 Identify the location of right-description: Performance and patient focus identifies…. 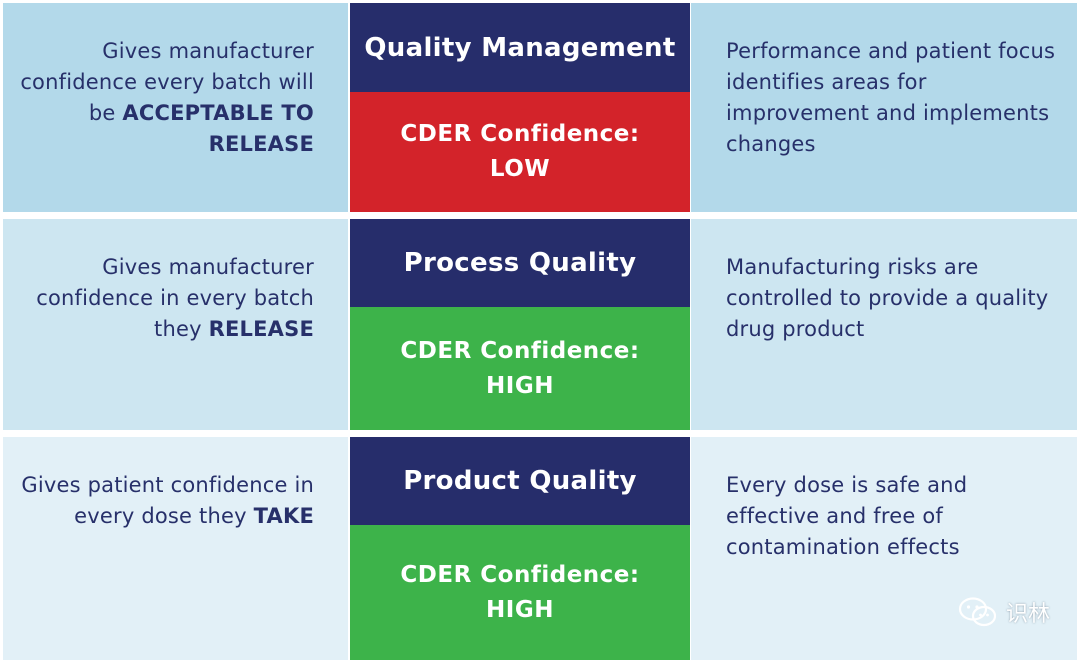
(884, 107).